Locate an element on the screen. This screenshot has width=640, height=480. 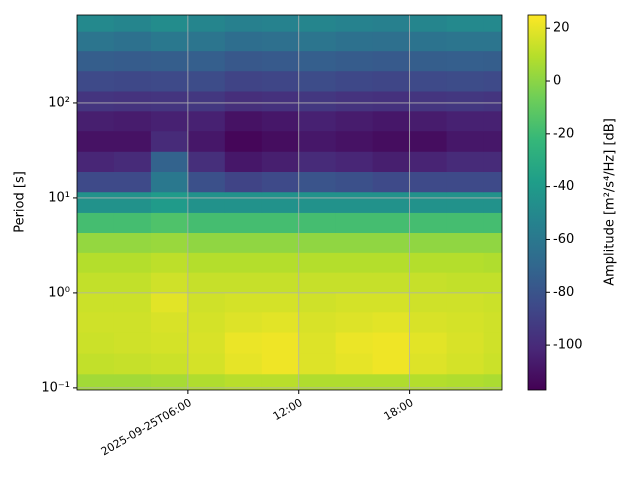
x-tick-label: 18:00 is located at coordinates (399, 409).